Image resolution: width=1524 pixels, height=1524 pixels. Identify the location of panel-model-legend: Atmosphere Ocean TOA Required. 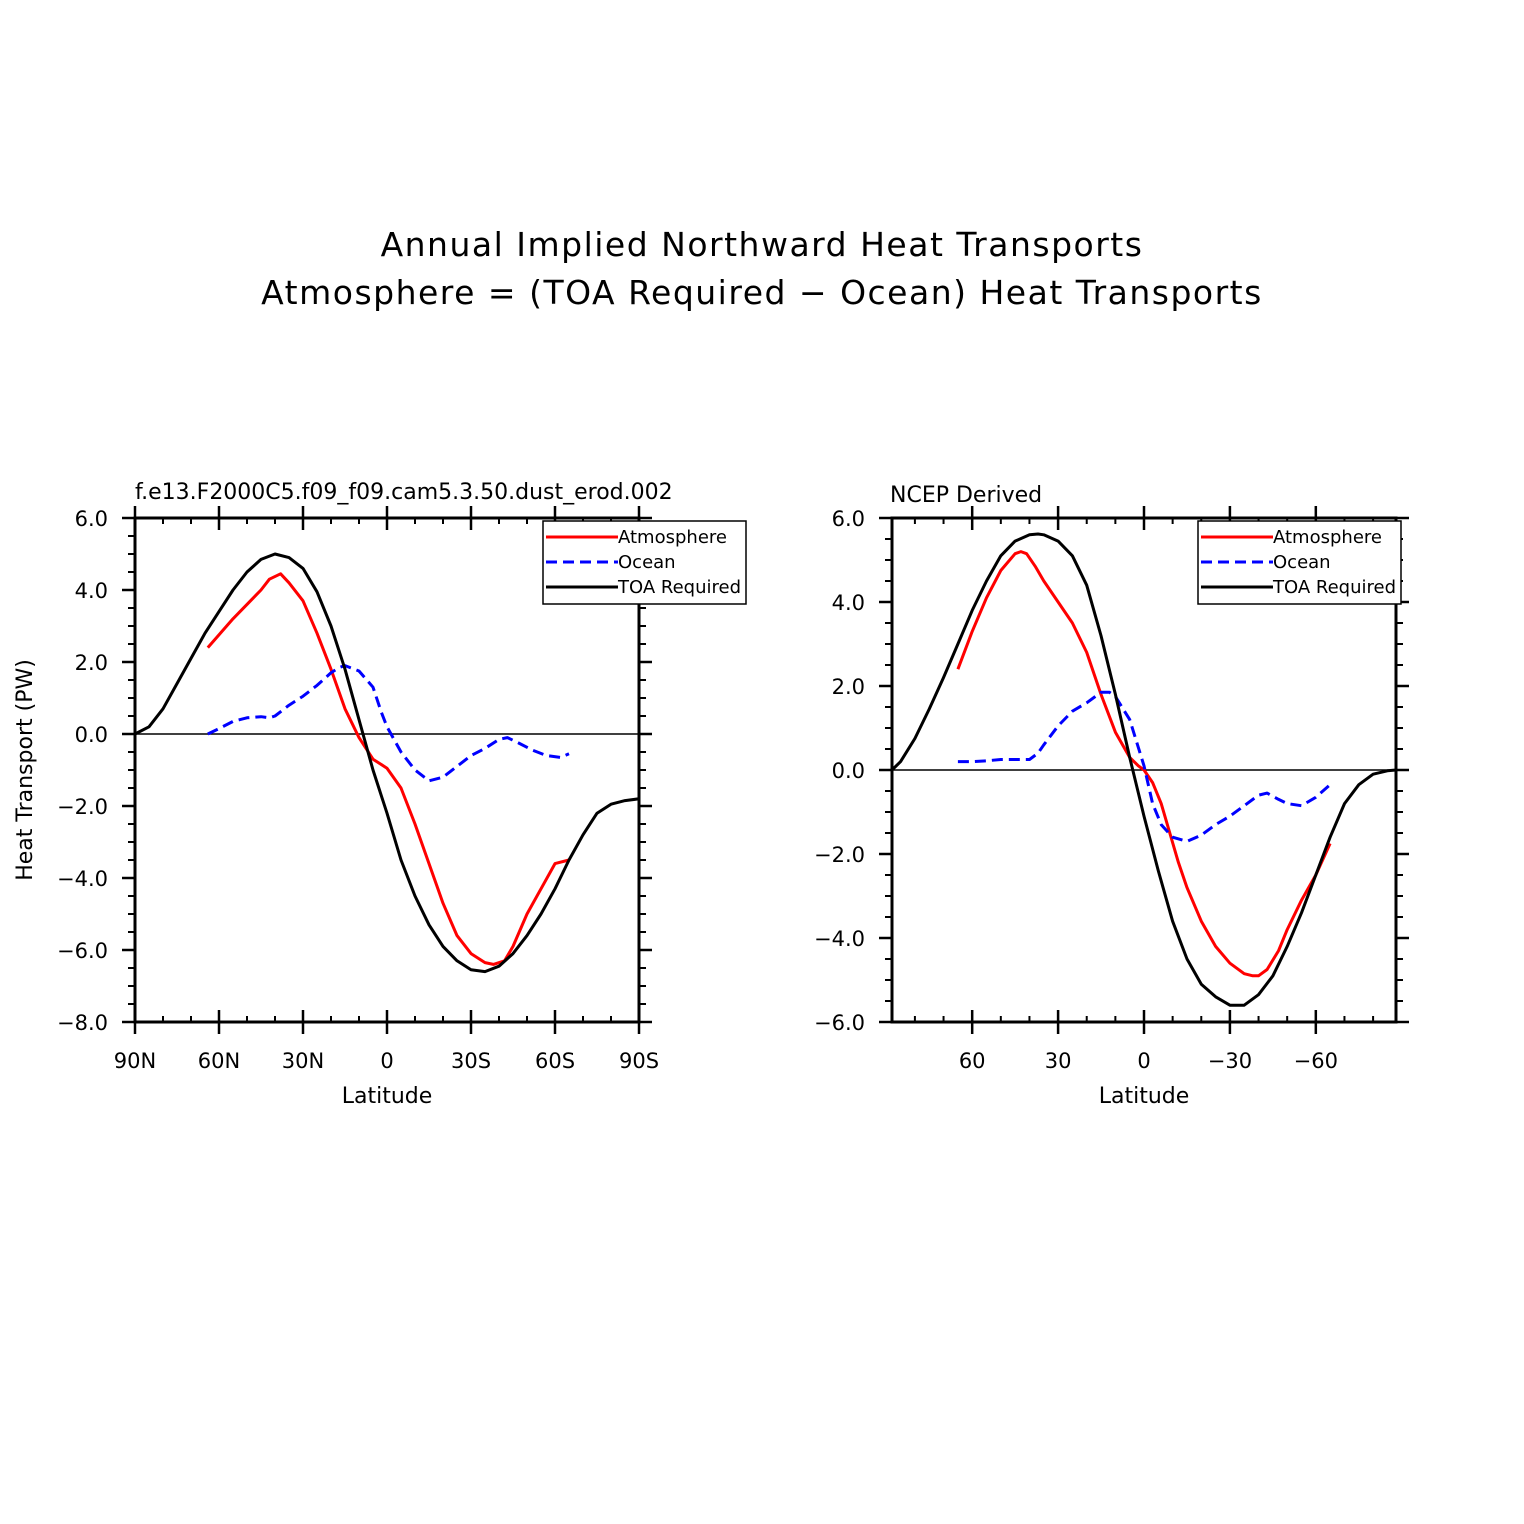
(644, 562).